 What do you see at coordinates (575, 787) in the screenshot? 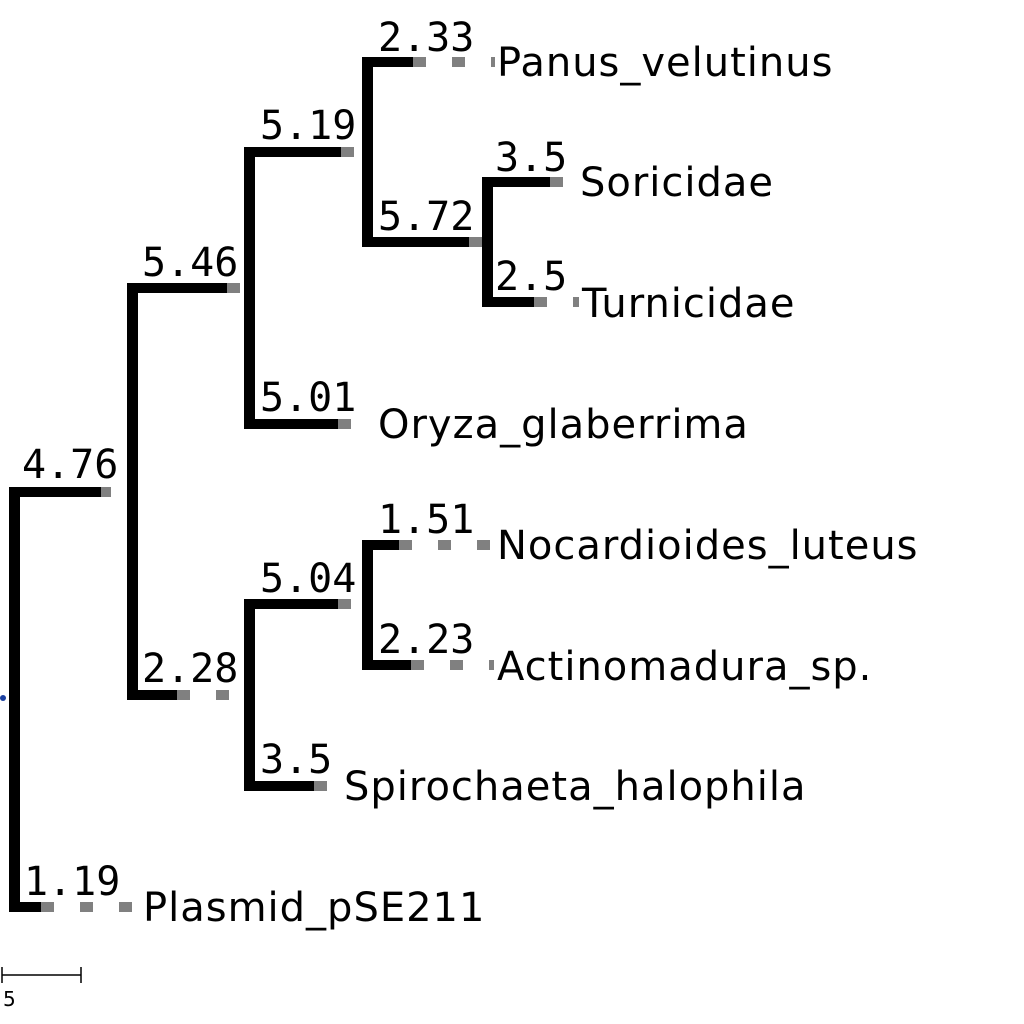
I see `leaf-label-spirochaeta: Spirochaeta_halophila` at bounding box center [575, 787].